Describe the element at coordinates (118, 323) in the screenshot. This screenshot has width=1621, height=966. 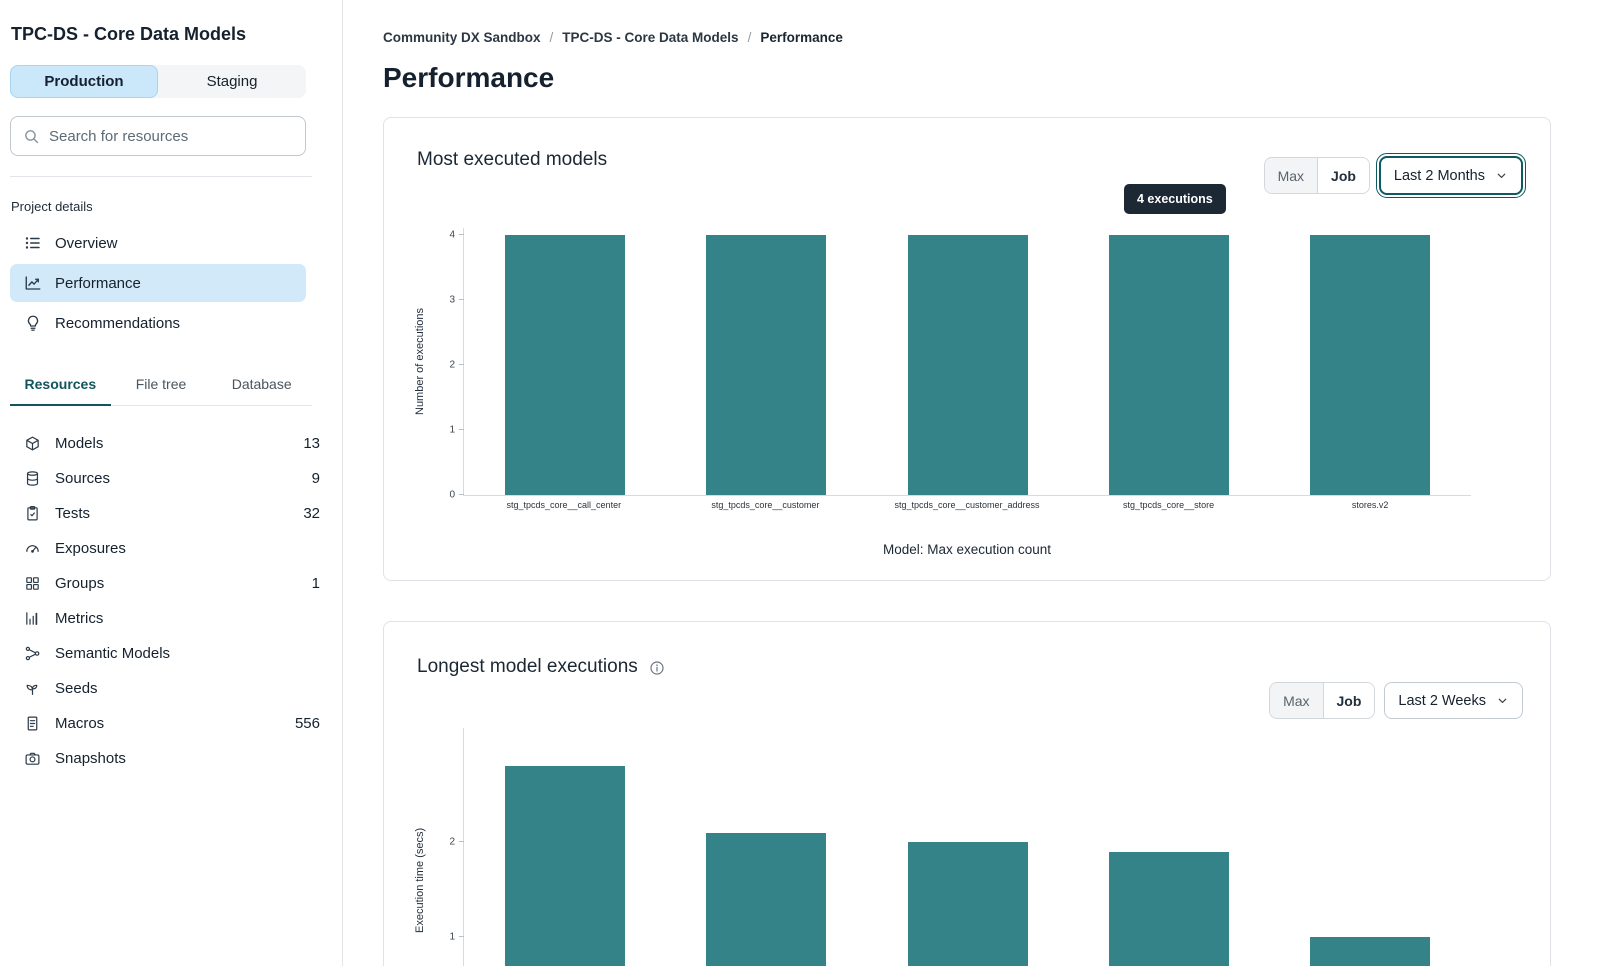
I see `sidebar-item-label: Recommendations` at that location.